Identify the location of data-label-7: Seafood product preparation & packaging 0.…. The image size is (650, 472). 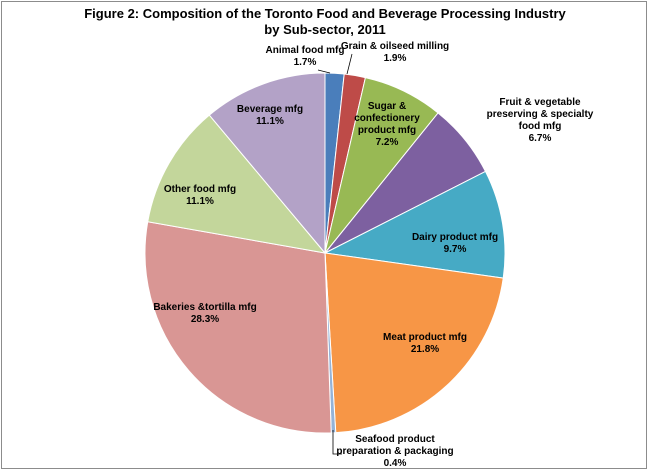
(394, 451).